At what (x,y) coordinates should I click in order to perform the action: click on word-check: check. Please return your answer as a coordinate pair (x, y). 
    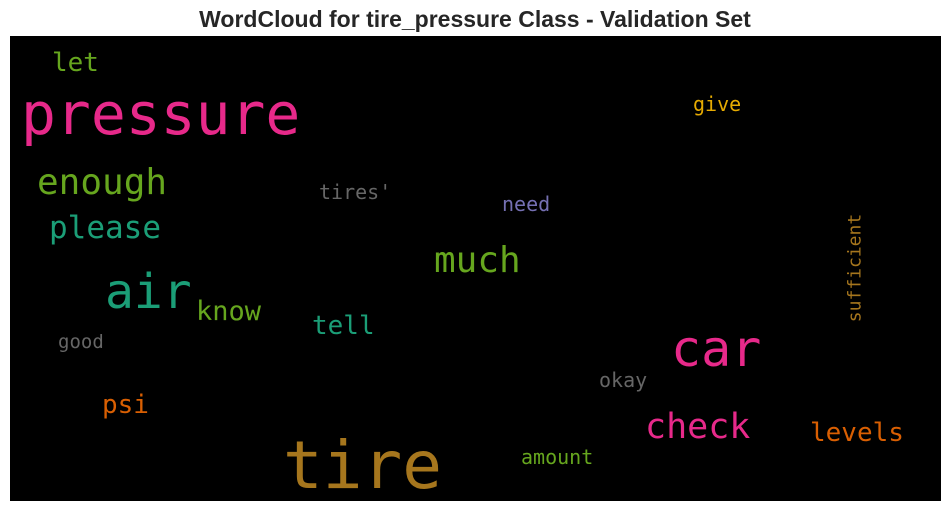
    Looking at the image, I should click on (697, 427).